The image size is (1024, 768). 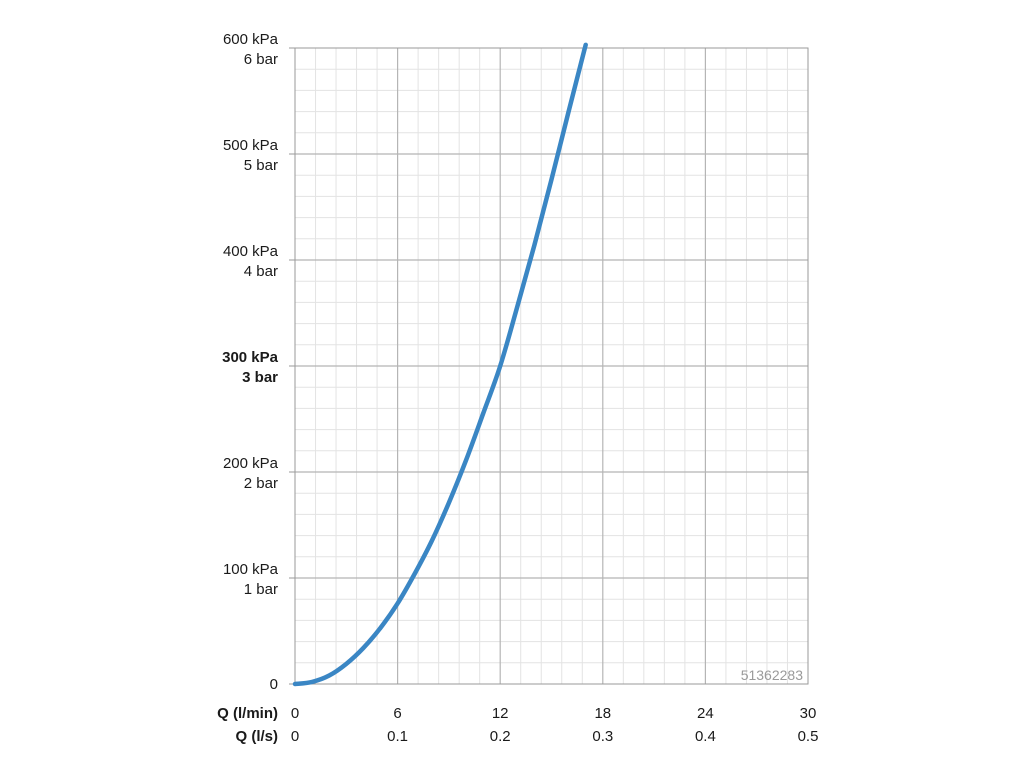 I want to click on x-tick-label-ls: 0.4, so click(x=705, y=736).